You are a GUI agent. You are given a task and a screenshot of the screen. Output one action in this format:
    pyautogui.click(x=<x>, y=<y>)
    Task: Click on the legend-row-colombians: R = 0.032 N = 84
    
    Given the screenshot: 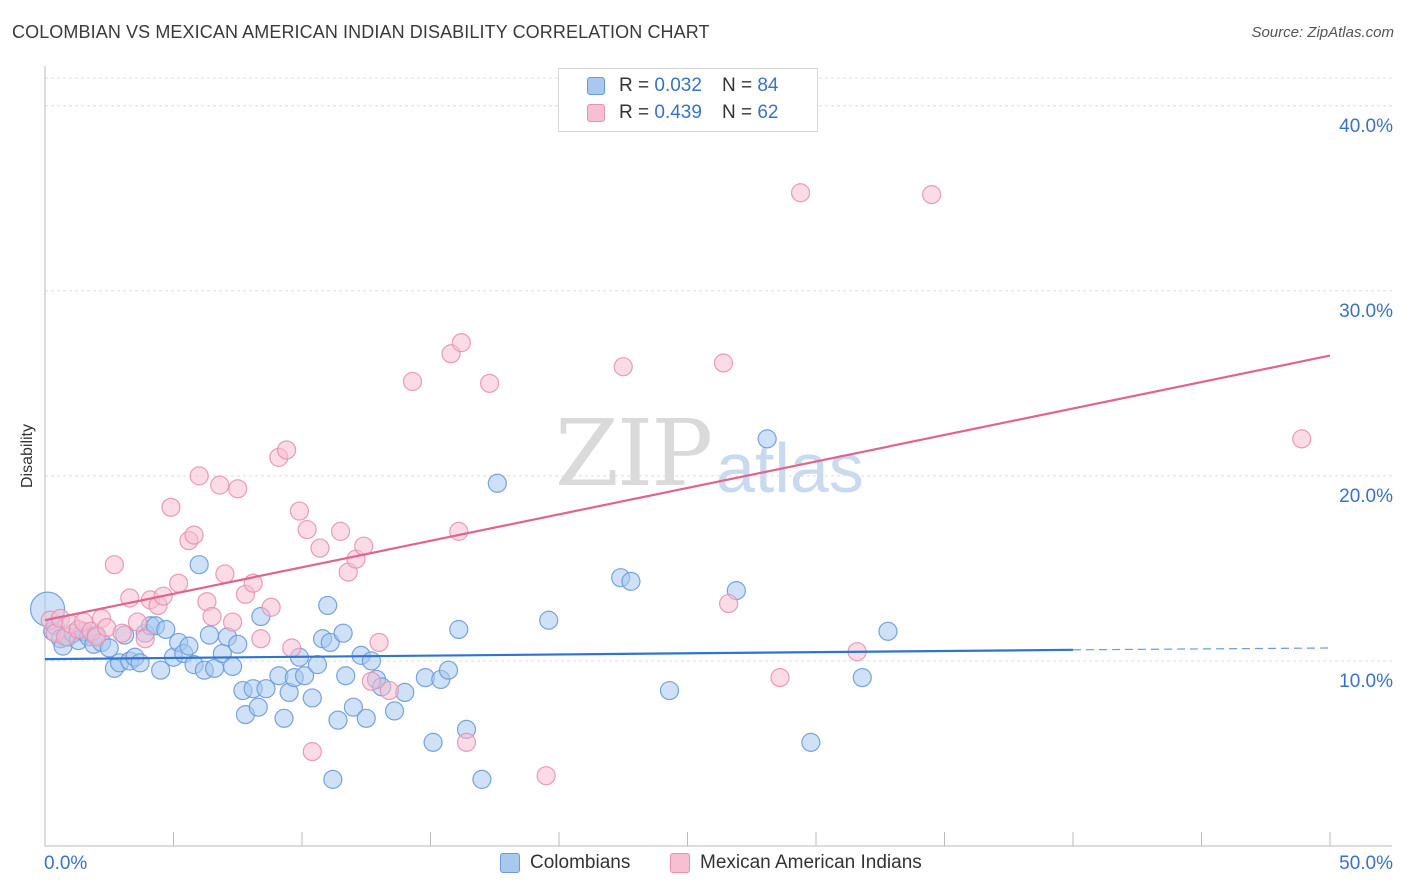 What is the action you would take?
    pyautogui.click(x=668, y=86)
    